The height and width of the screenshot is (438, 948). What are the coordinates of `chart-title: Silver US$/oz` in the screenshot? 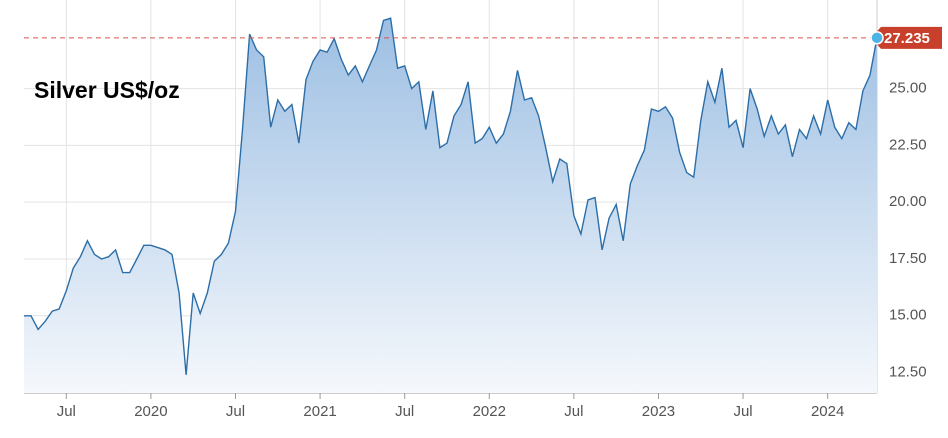 It's located at (107, 90).